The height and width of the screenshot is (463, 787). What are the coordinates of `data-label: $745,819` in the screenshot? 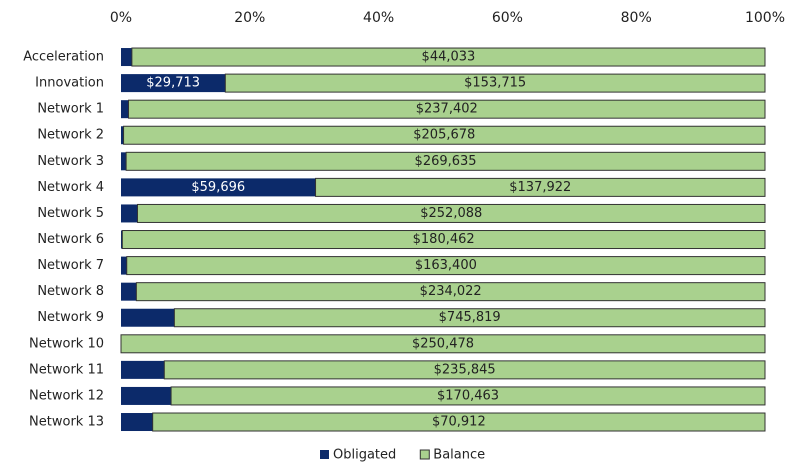 It's located at (470, 317).